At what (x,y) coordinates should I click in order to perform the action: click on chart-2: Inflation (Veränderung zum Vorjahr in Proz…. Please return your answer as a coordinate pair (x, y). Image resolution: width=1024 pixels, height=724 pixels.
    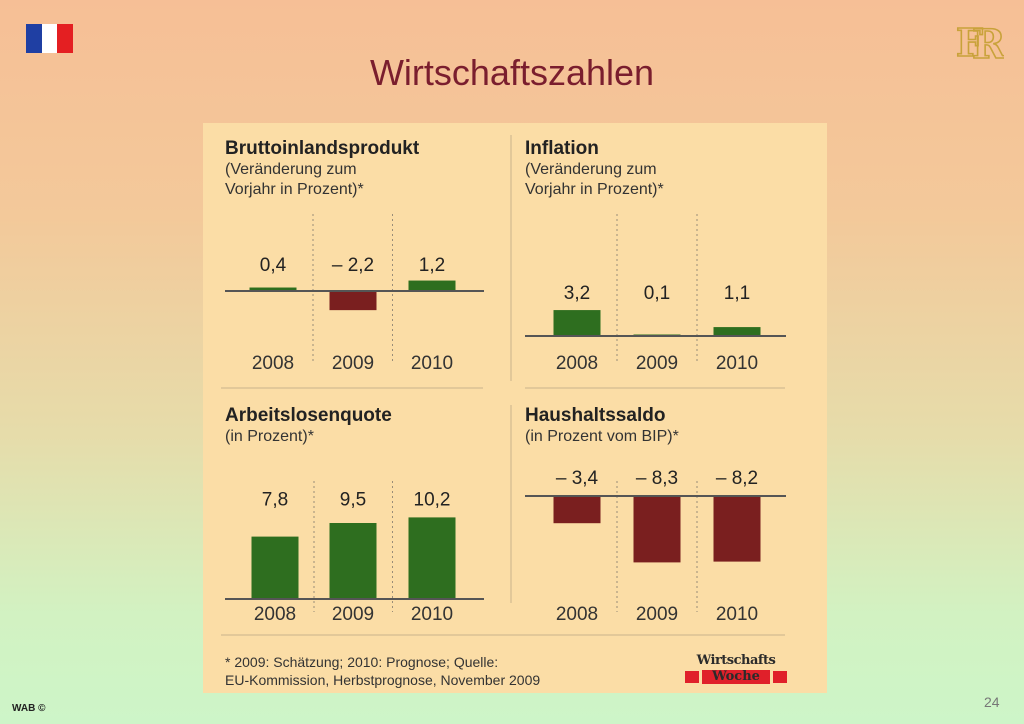
    Looking at the image, I should click on (655, 256).